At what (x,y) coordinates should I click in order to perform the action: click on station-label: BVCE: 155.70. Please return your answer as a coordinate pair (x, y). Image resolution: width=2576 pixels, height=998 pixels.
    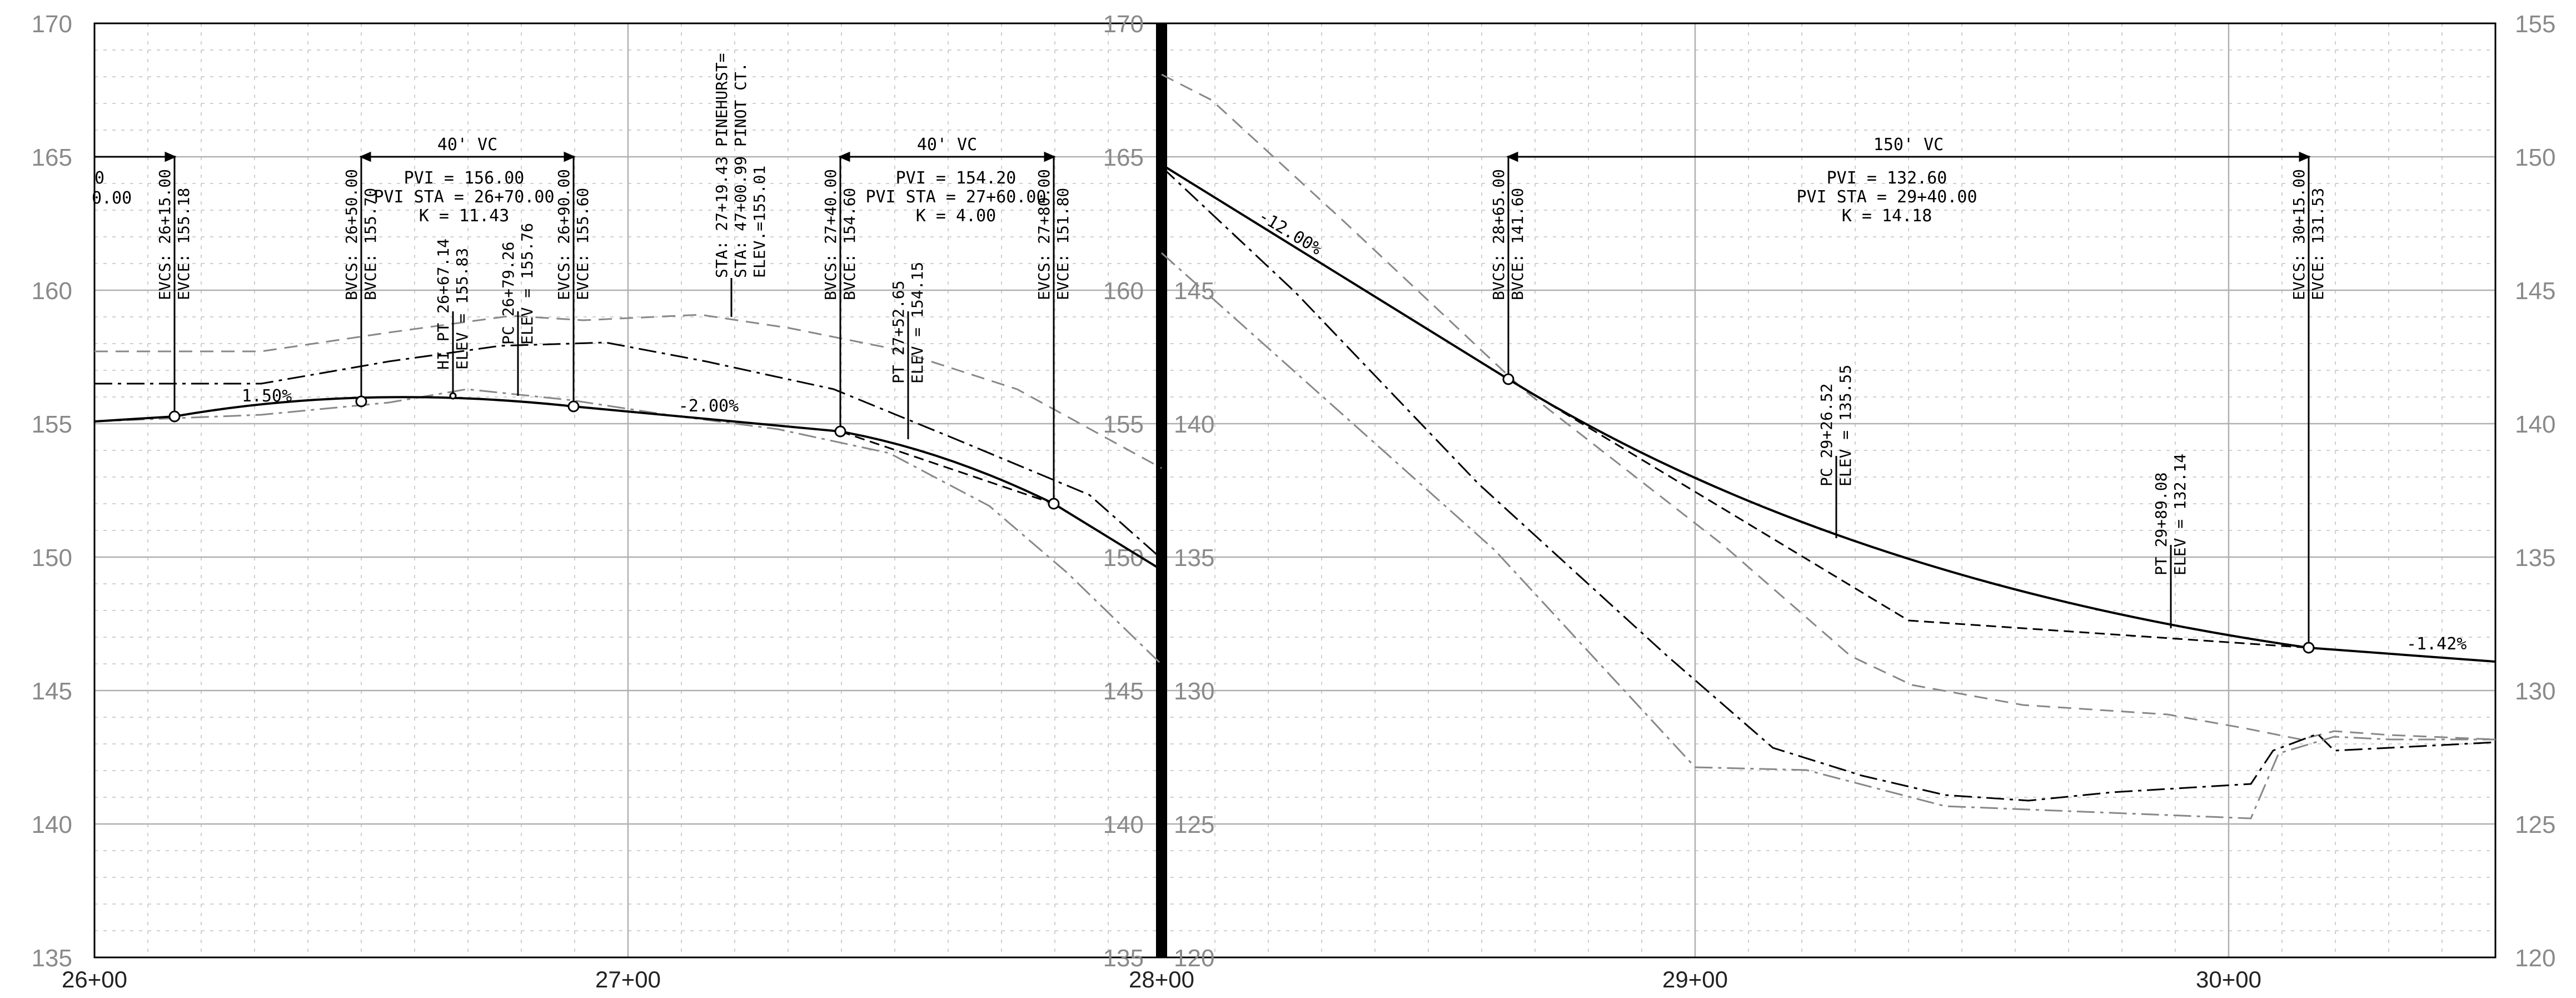
    Looking at the image, I should click on (370, 244).